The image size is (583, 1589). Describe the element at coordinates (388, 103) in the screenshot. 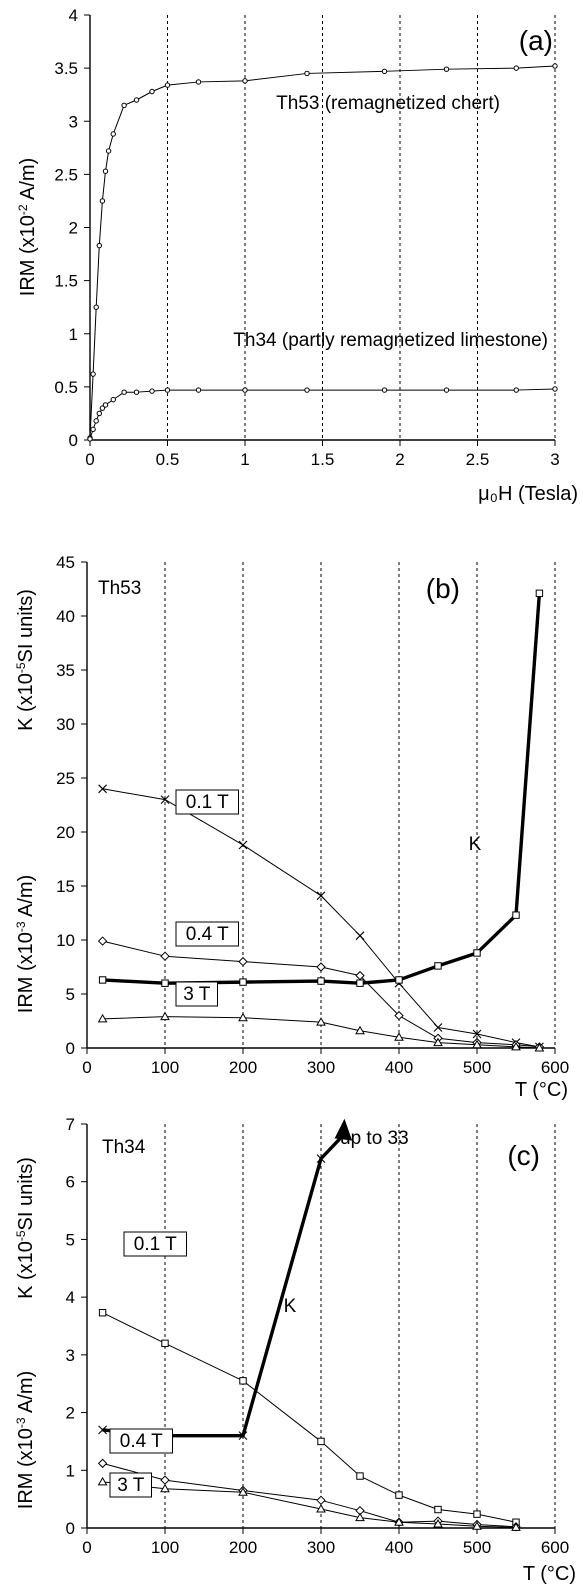

I see `panel-a-series-label-th53: Th53 (remagnetized chert)` at that location.